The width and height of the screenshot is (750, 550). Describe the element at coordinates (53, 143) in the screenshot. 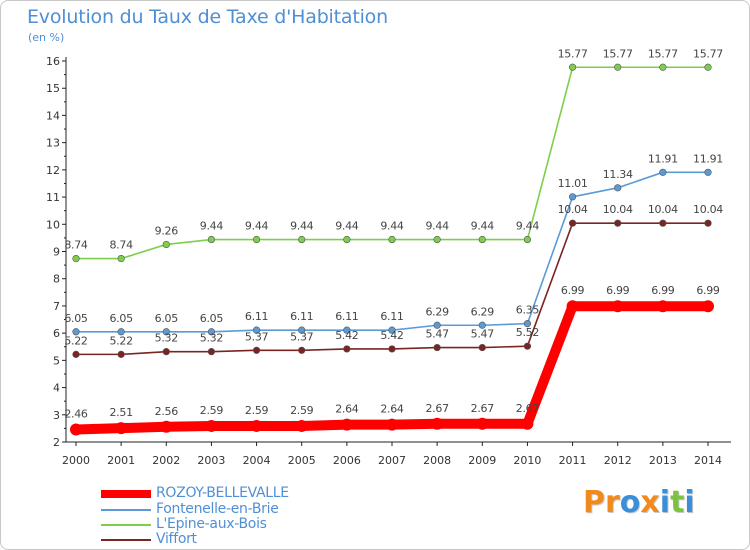

I see `y-tick-label: 13` at that location.